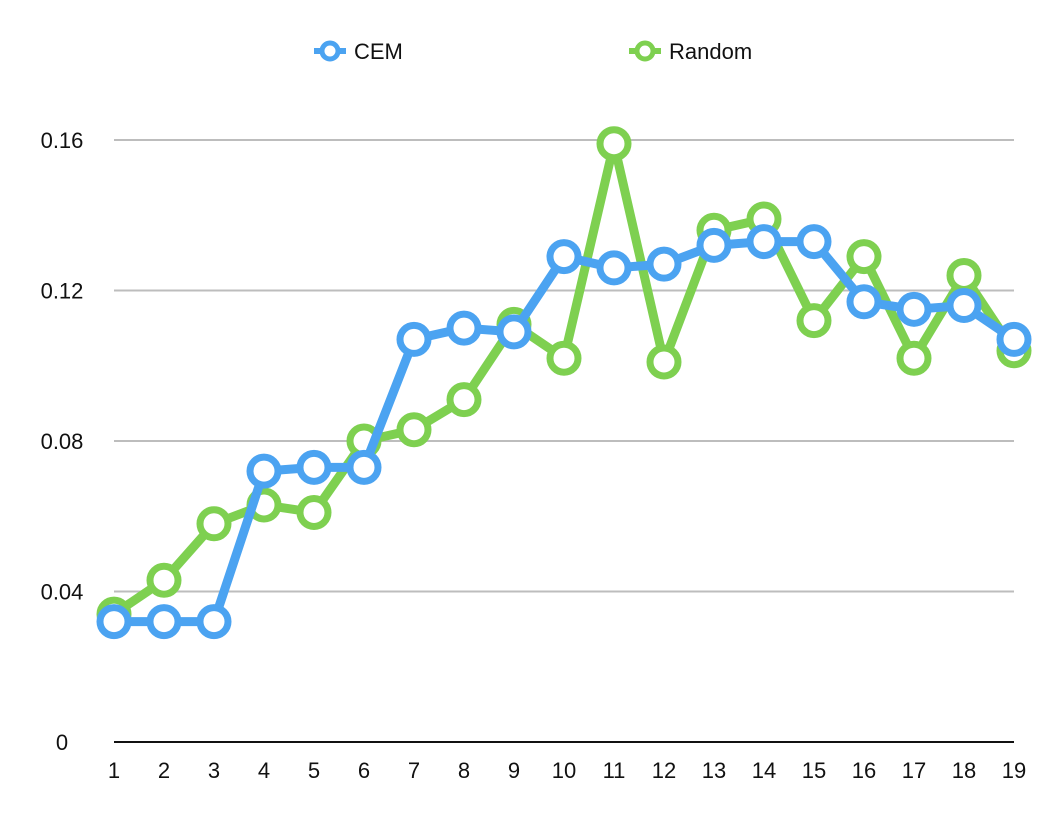 This screenshot has height=814, width=1048. Describe the element at coordinates (914, 770) in the screenshot. I see `x-tick-label: 17` at that location.